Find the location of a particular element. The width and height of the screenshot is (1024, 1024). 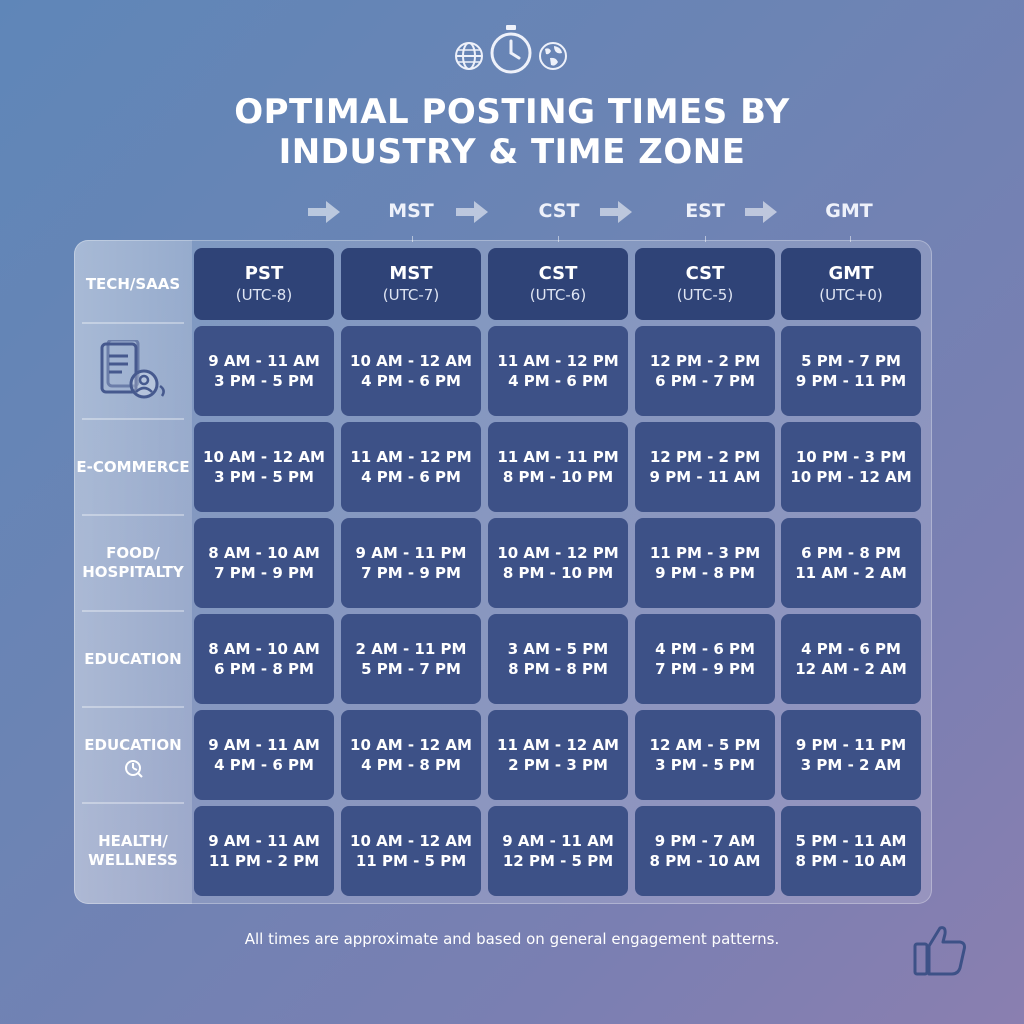

time-cell: 9 AM - 11 AM 12 PM - 5 PM is located at coordinates (558, 851).